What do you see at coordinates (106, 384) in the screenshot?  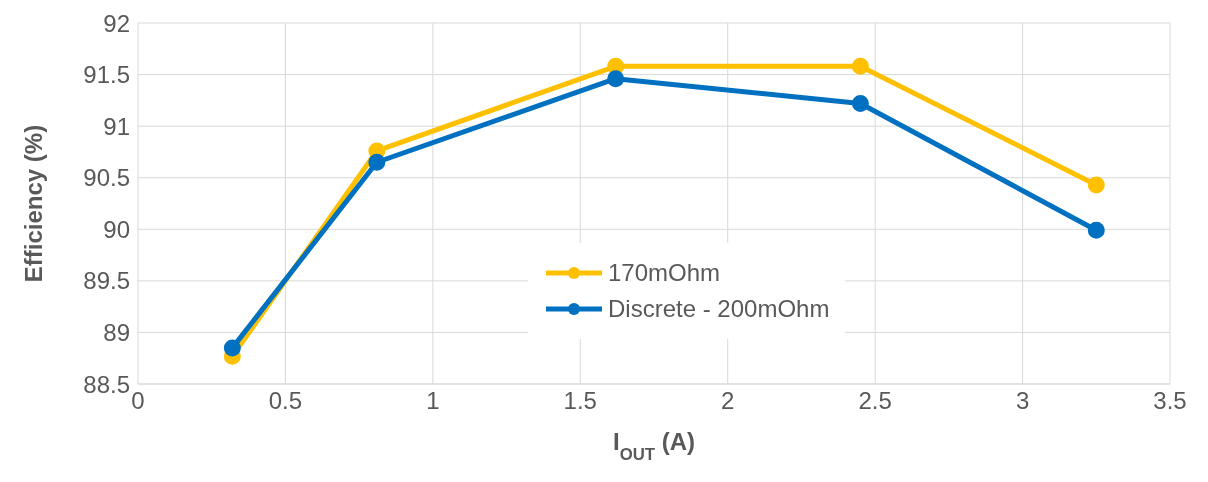 I see `y-tick-label: 88.5` at bounding box center [106, 384].